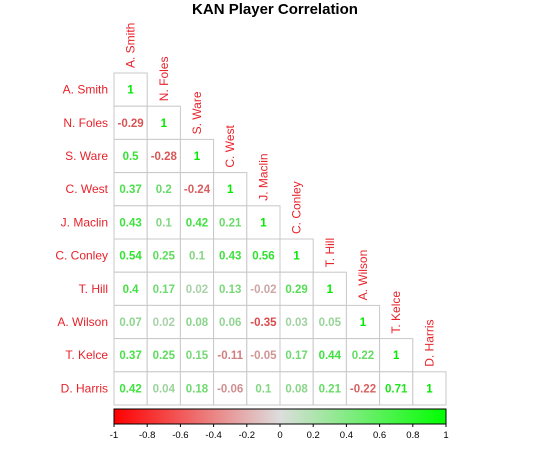 The image size is (550, 450). Describe the element at coordinates (147, 435) in the screenshot. I see `colorbar-tick-label: -0.8` at that location.